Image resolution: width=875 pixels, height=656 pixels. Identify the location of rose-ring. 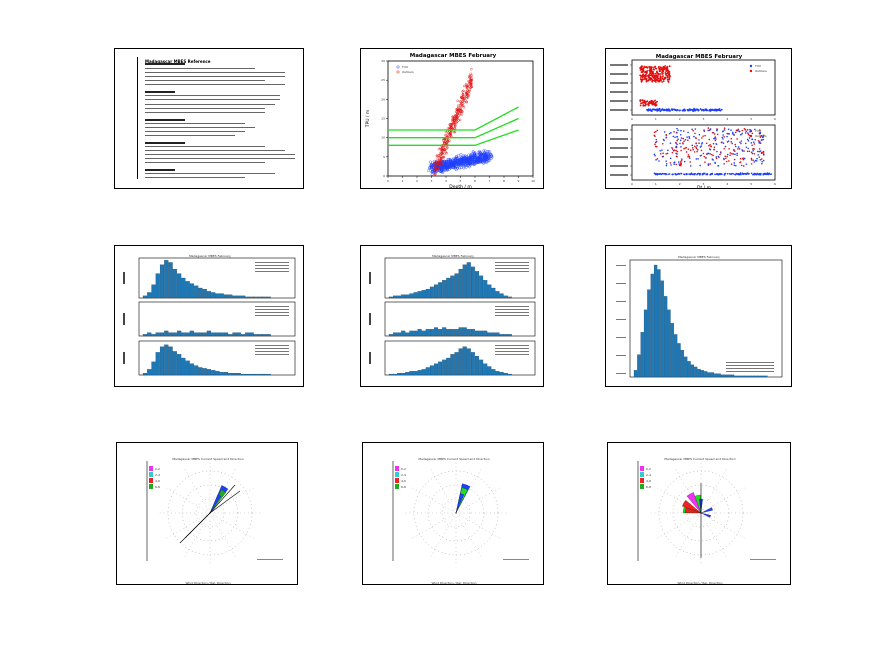
(456, 513).